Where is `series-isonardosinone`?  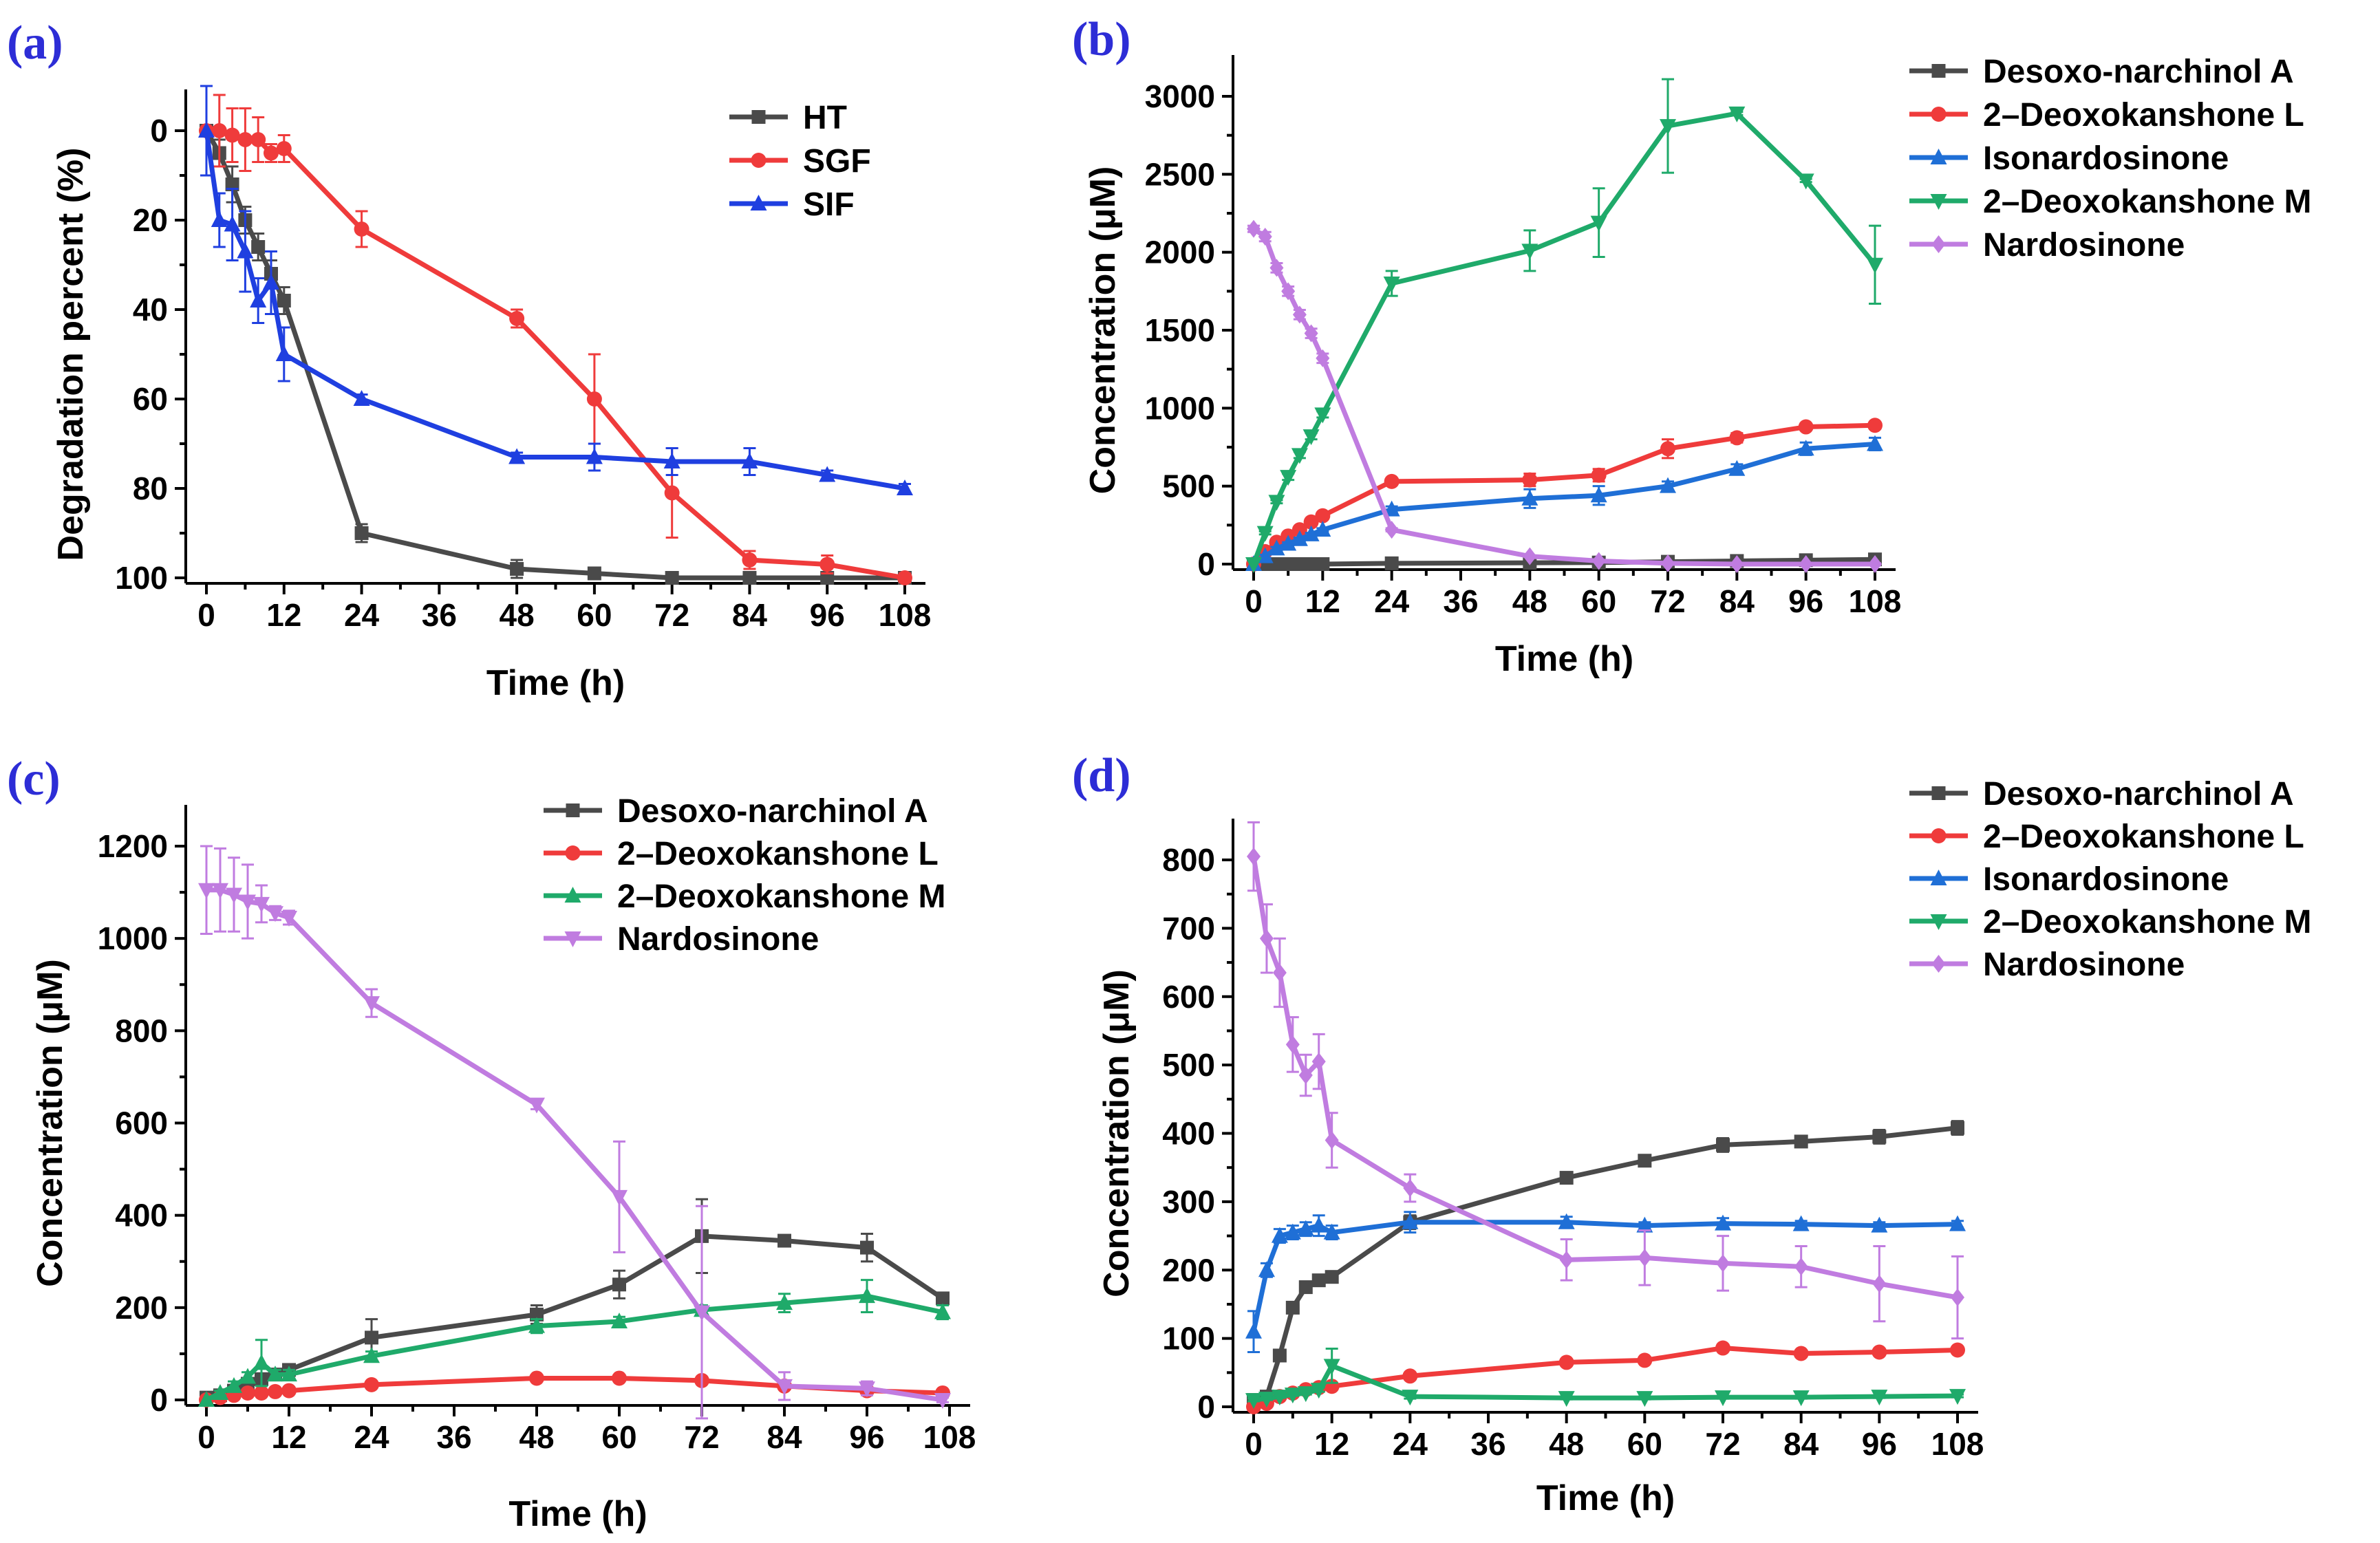 series-isonardosinone is located at coordinates (1605, 1282).